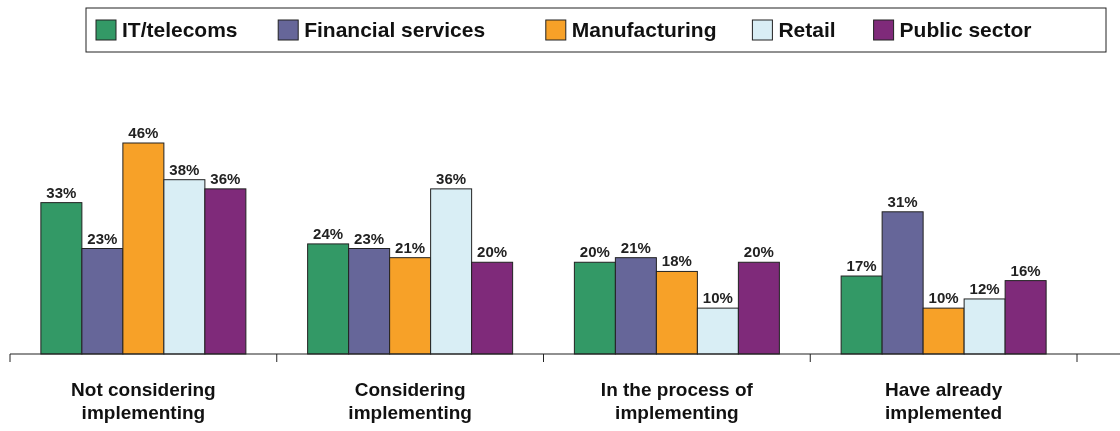  What do you see at coordinates (1025, 270) in the screenshot?
I see `data-label: 16%` at bounding box center [1025, 270].